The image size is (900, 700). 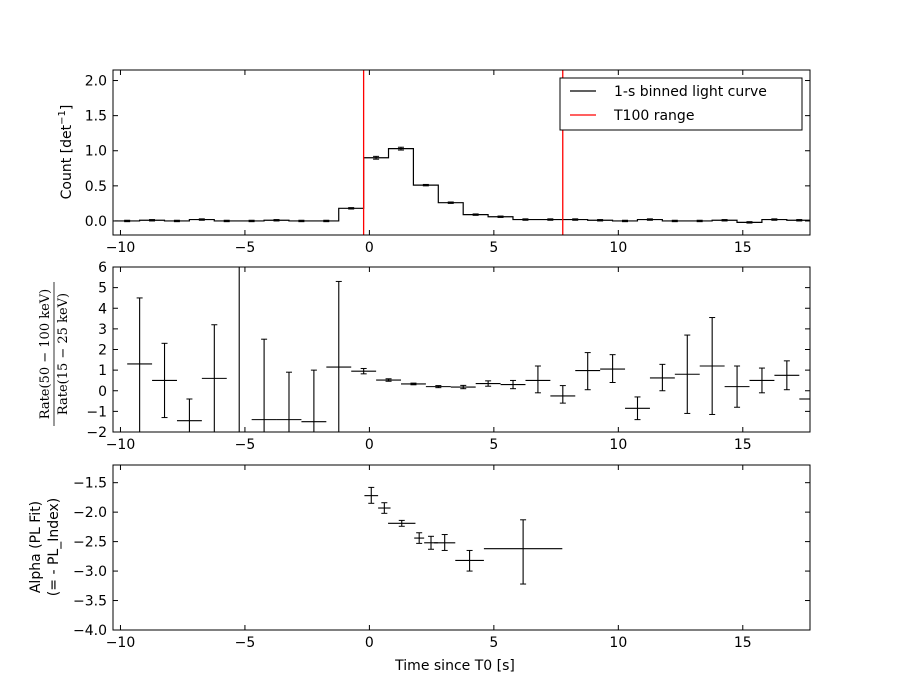 I want to click on lightcurve-y-tick-label: 1.5, so click(x=96, y=117).